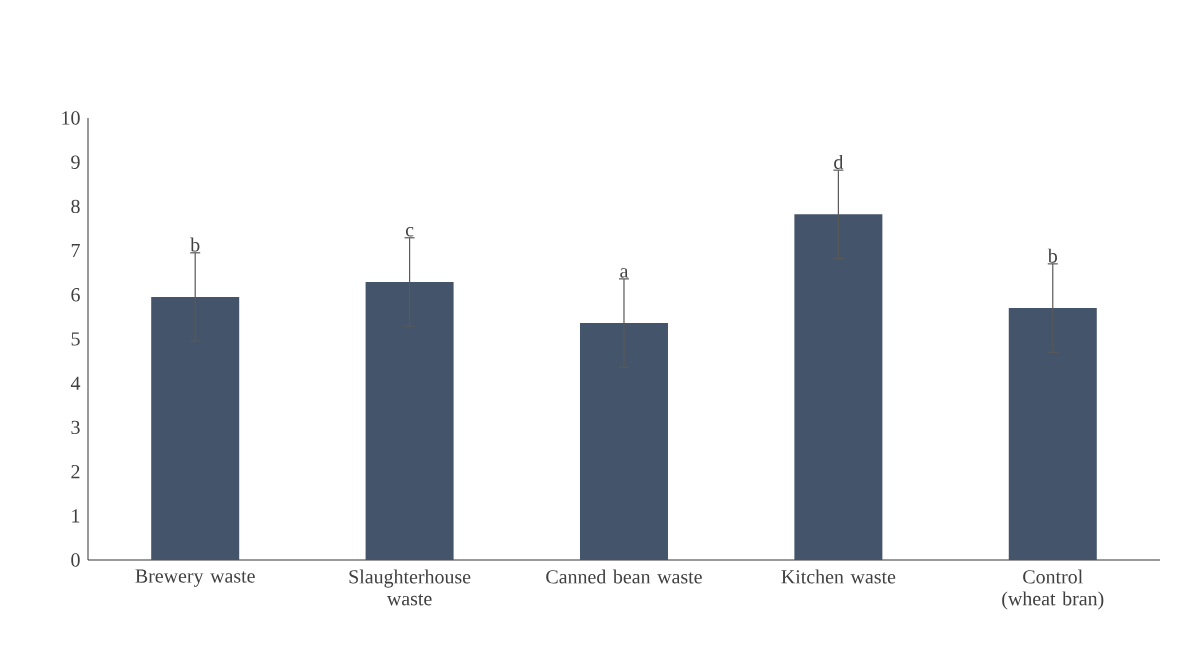 The image size is (1192, 664). What do you see at coordinates (75, 472) in the screenshot?
I see `y-tick-label: 2` at bounding box center [75, 472].